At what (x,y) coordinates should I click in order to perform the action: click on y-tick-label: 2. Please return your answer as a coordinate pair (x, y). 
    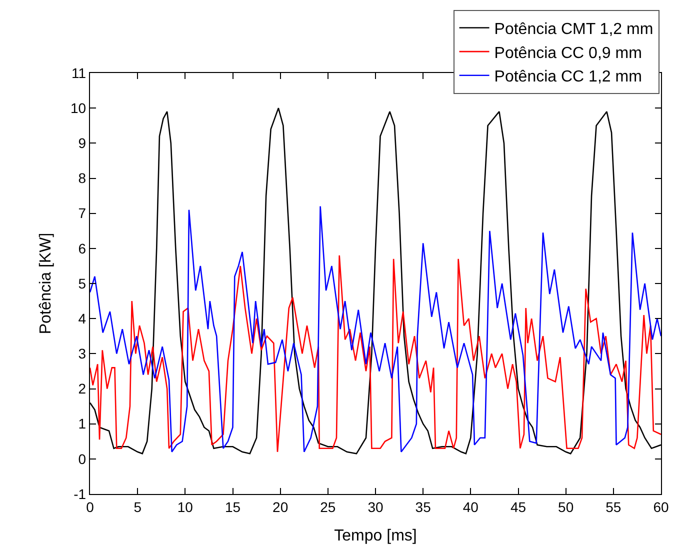
    Looking at the image, I should click on (82, 388).